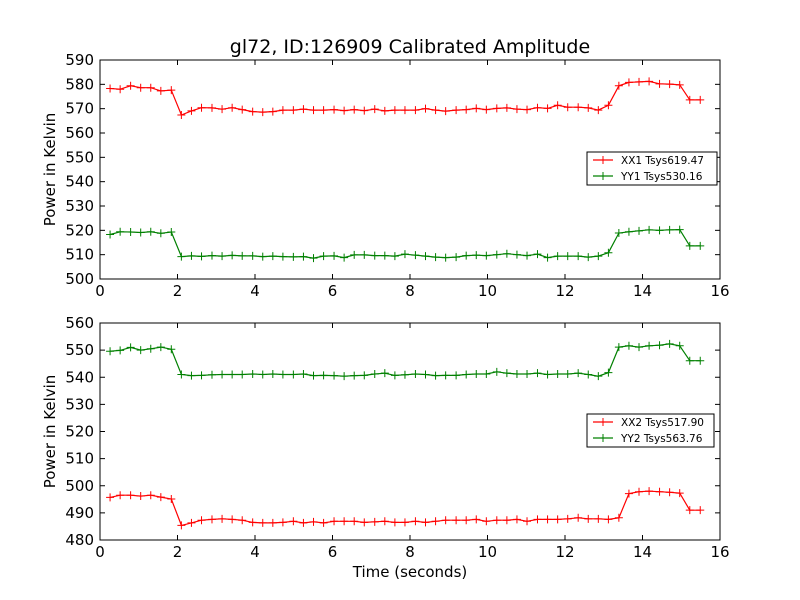 Image resolution: width=800 pixels, height=600 pixels. Describe the element at coordinates (79, 404) in the screenshot. I see `bottom-chart-ytick-label: 530` at that location.